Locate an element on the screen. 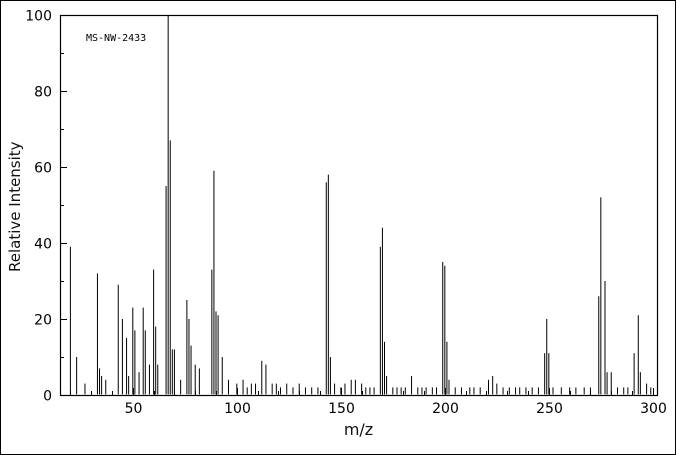 The width and height of the screenshot is (676, 455). svg-text: 0 is located at coordinates (47, 397).